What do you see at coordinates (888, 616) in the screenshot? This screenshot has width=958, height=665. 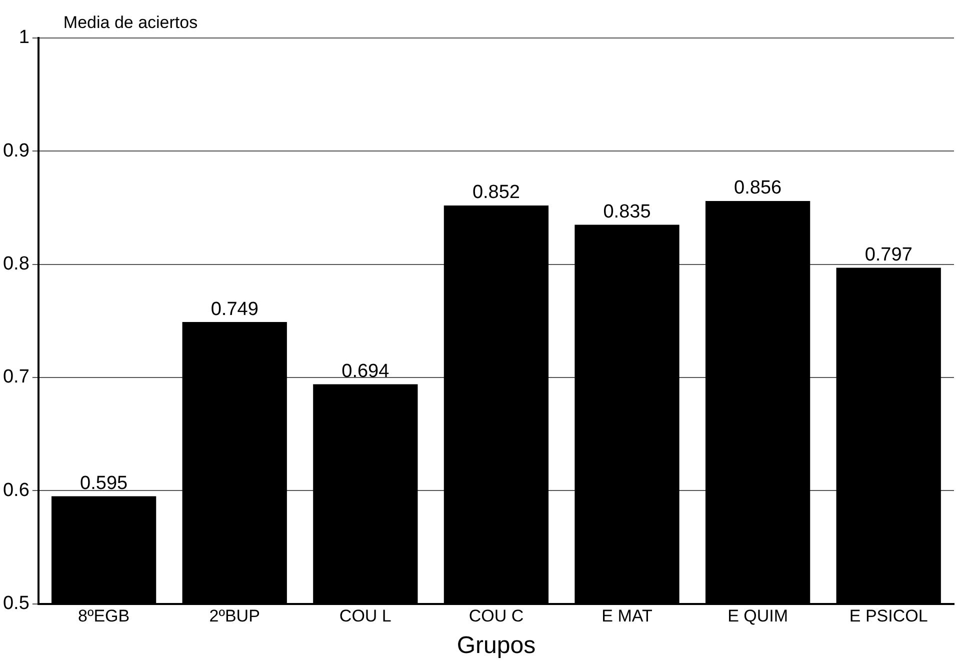 I see `x-tick-label: E PSICOL` at bounding box center [888, 616].